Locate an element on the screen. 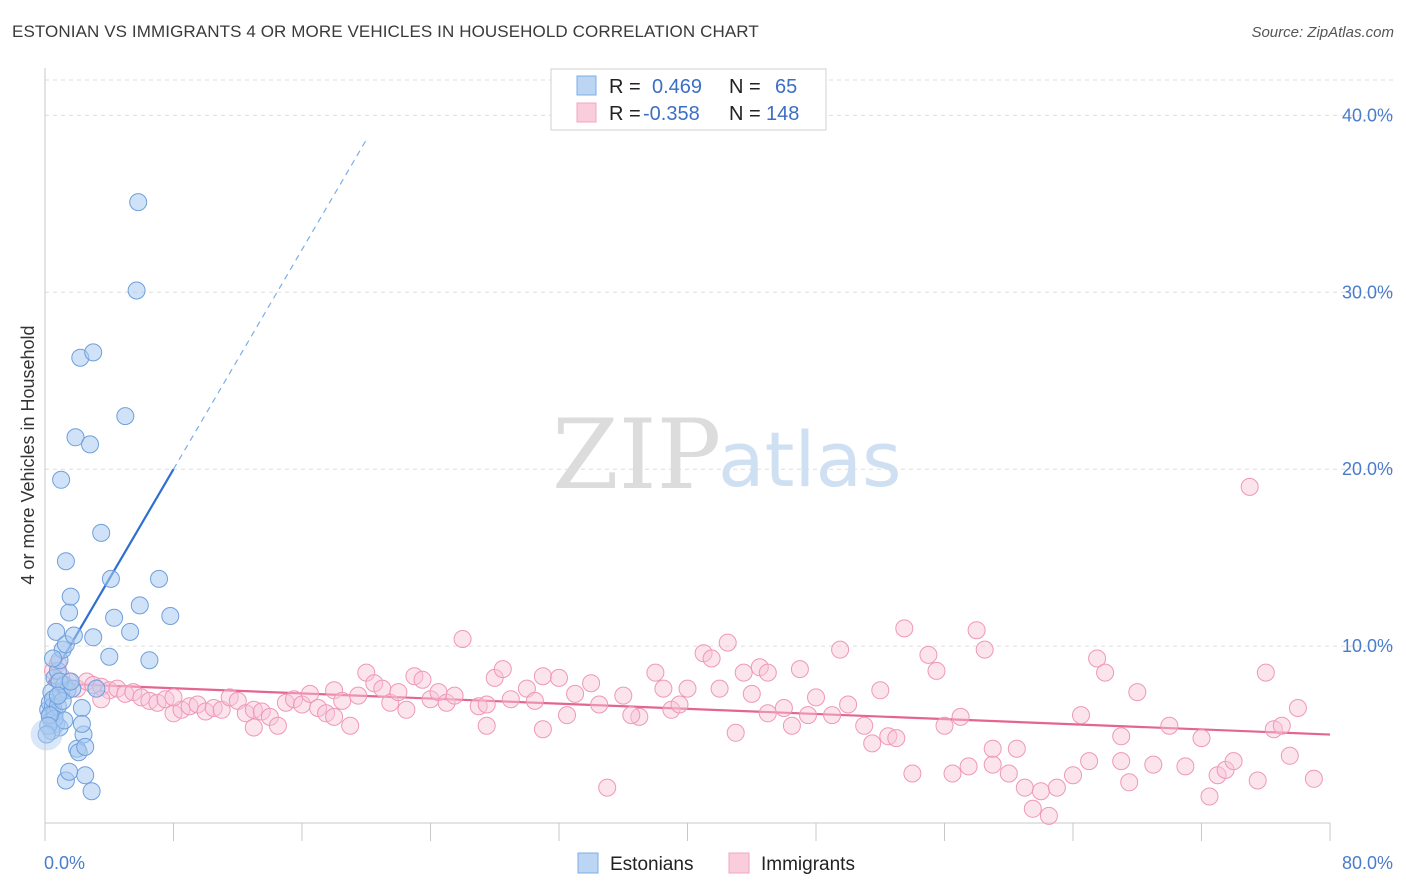 The width and height of the screenshot is (1406, 892). x-tick-label-min: 0.0% is located at coordinates (64, 863).